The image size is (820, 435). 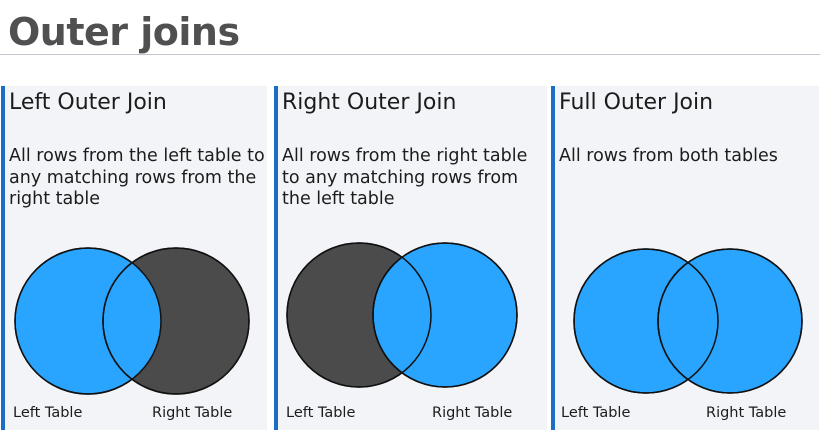 I want to click on page-title: Outer joins, so click(x=124, y=32).